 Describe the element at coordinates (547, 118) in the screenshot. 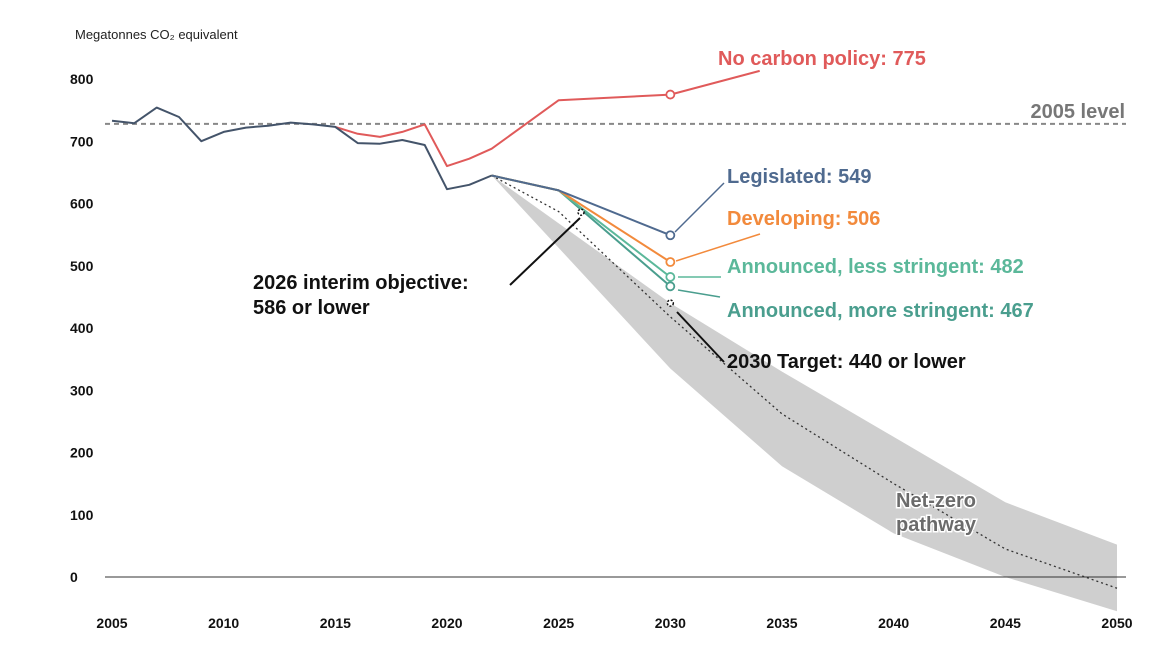

I see `series-line-no-carbon-policy` at that location.